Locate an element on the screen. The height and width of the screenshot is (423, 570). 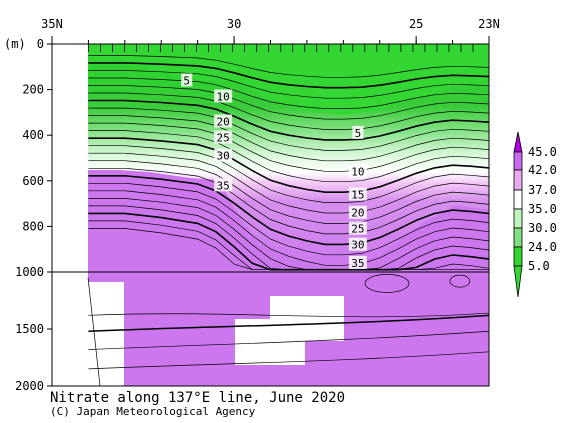
field-nitrate-surface is located at coordinates (288, 79).